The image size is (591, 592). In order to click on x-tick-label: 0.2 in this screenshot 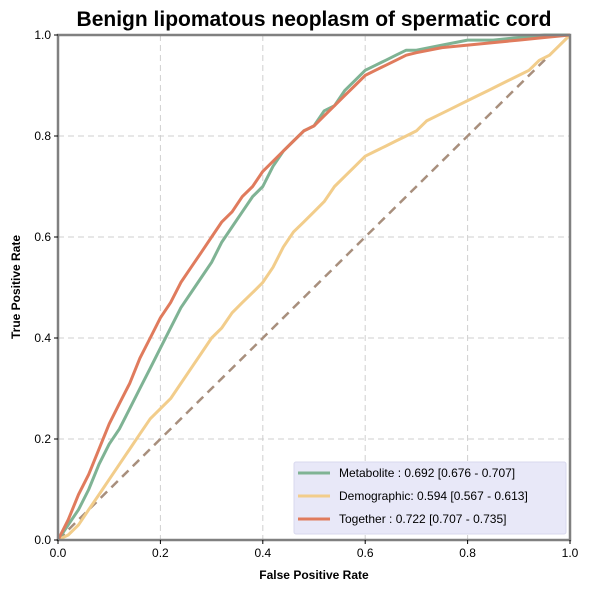, I will do `click(160, 553)`.